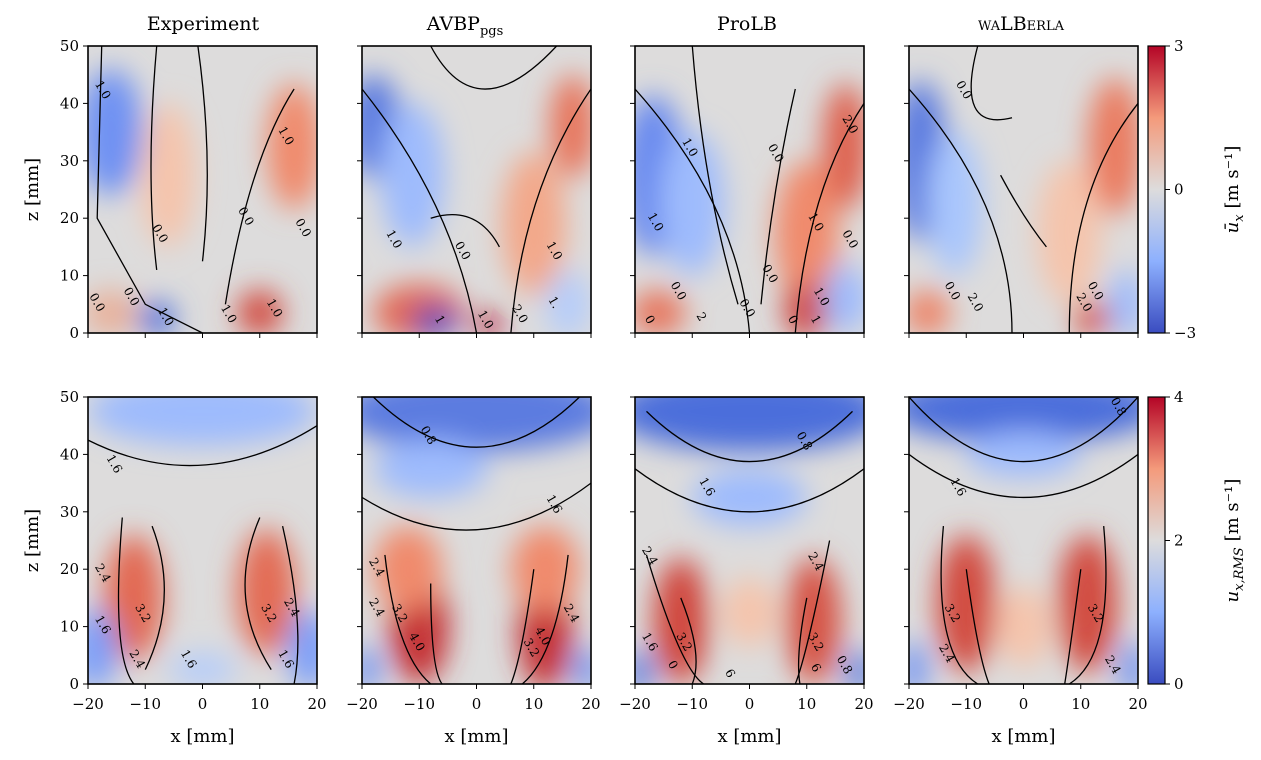 This screenshot has width=1261, height=760. What do you see at coordinates (203, 24) in the screenshot?
I see `col-title-experiment: Experiment` at bounding box center [203, 24].